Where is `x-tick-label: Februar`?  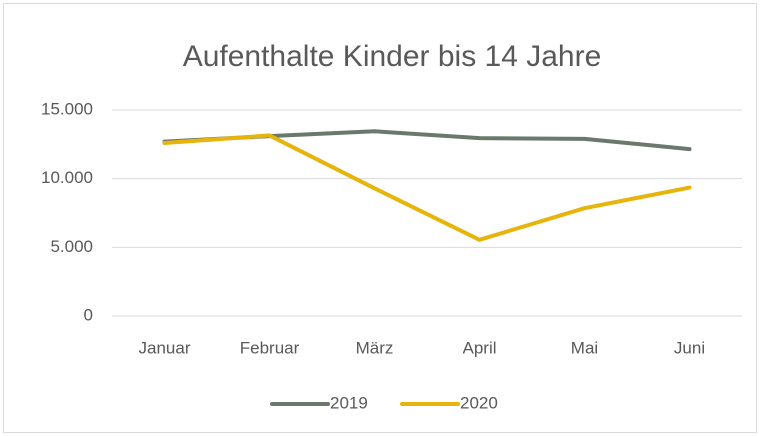
x-tick-label: Februar is located at coordinates (270, 347).